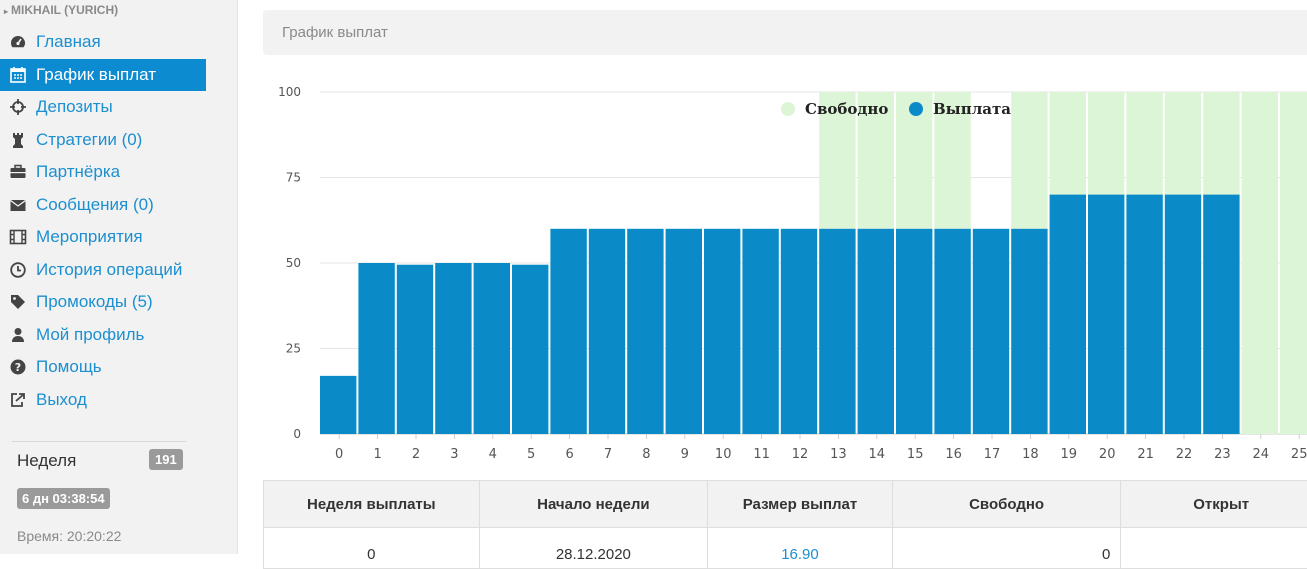 This screenshot has width=1307, height=569. What do you see at coordinates (89, 237) in the screenshot?
I see `sidebar-item-label: Мероприятия` at bounding box center [89, 237].